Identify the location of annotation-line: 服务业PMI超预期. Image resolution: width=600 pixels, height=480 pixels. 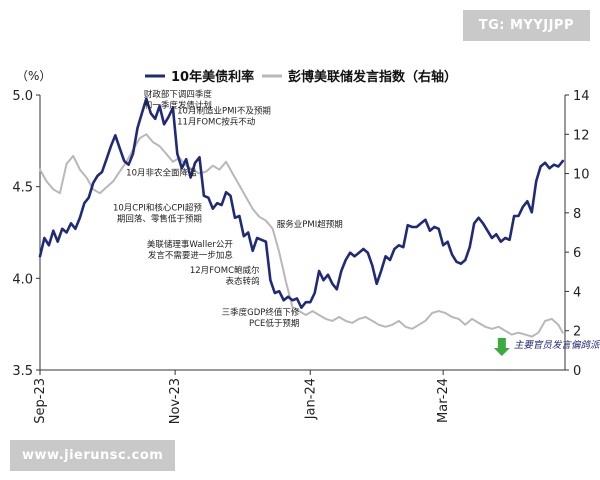
(310, 224).